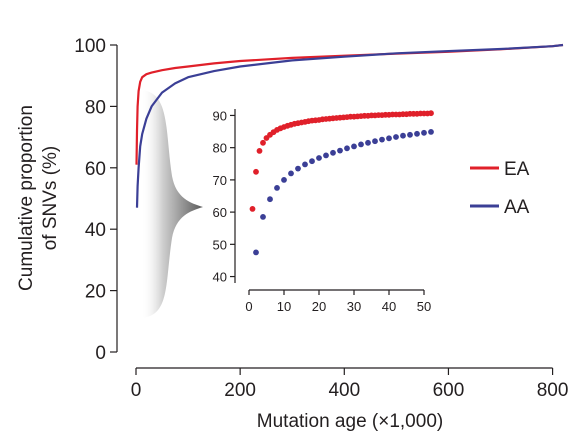 The width and height of the screenshot is (579, 435). Describe the element at coordinates (90, 46) in the screenshot. I see `y-tick-label: 100` at that location.